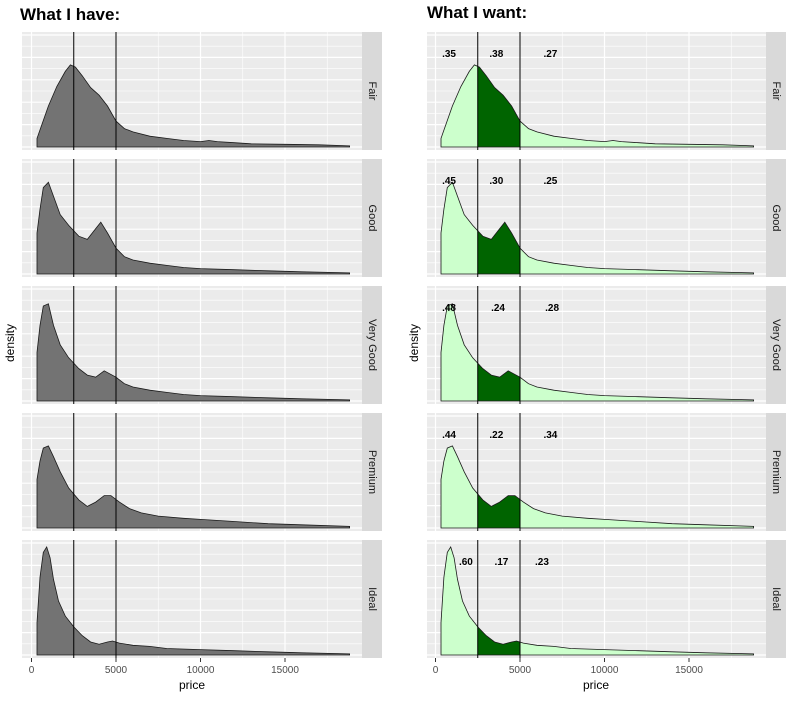 Image resolution: width=800 pixels, height=703 pixels. I want to click on facet-panel-premium: Premium, so click(202, 472).